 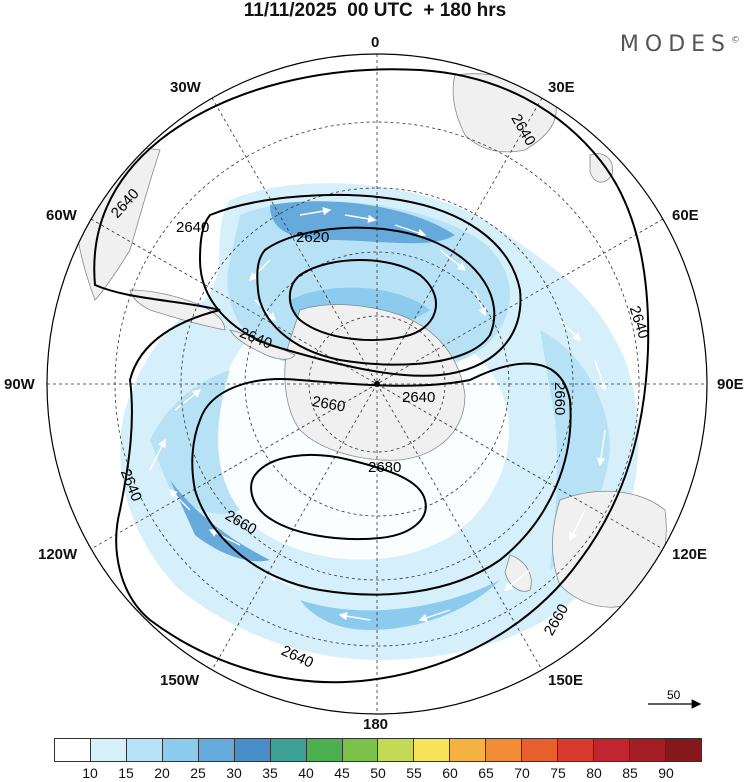 I want to click on colorbar-tick-label: 60, so click(x=450, y=773).